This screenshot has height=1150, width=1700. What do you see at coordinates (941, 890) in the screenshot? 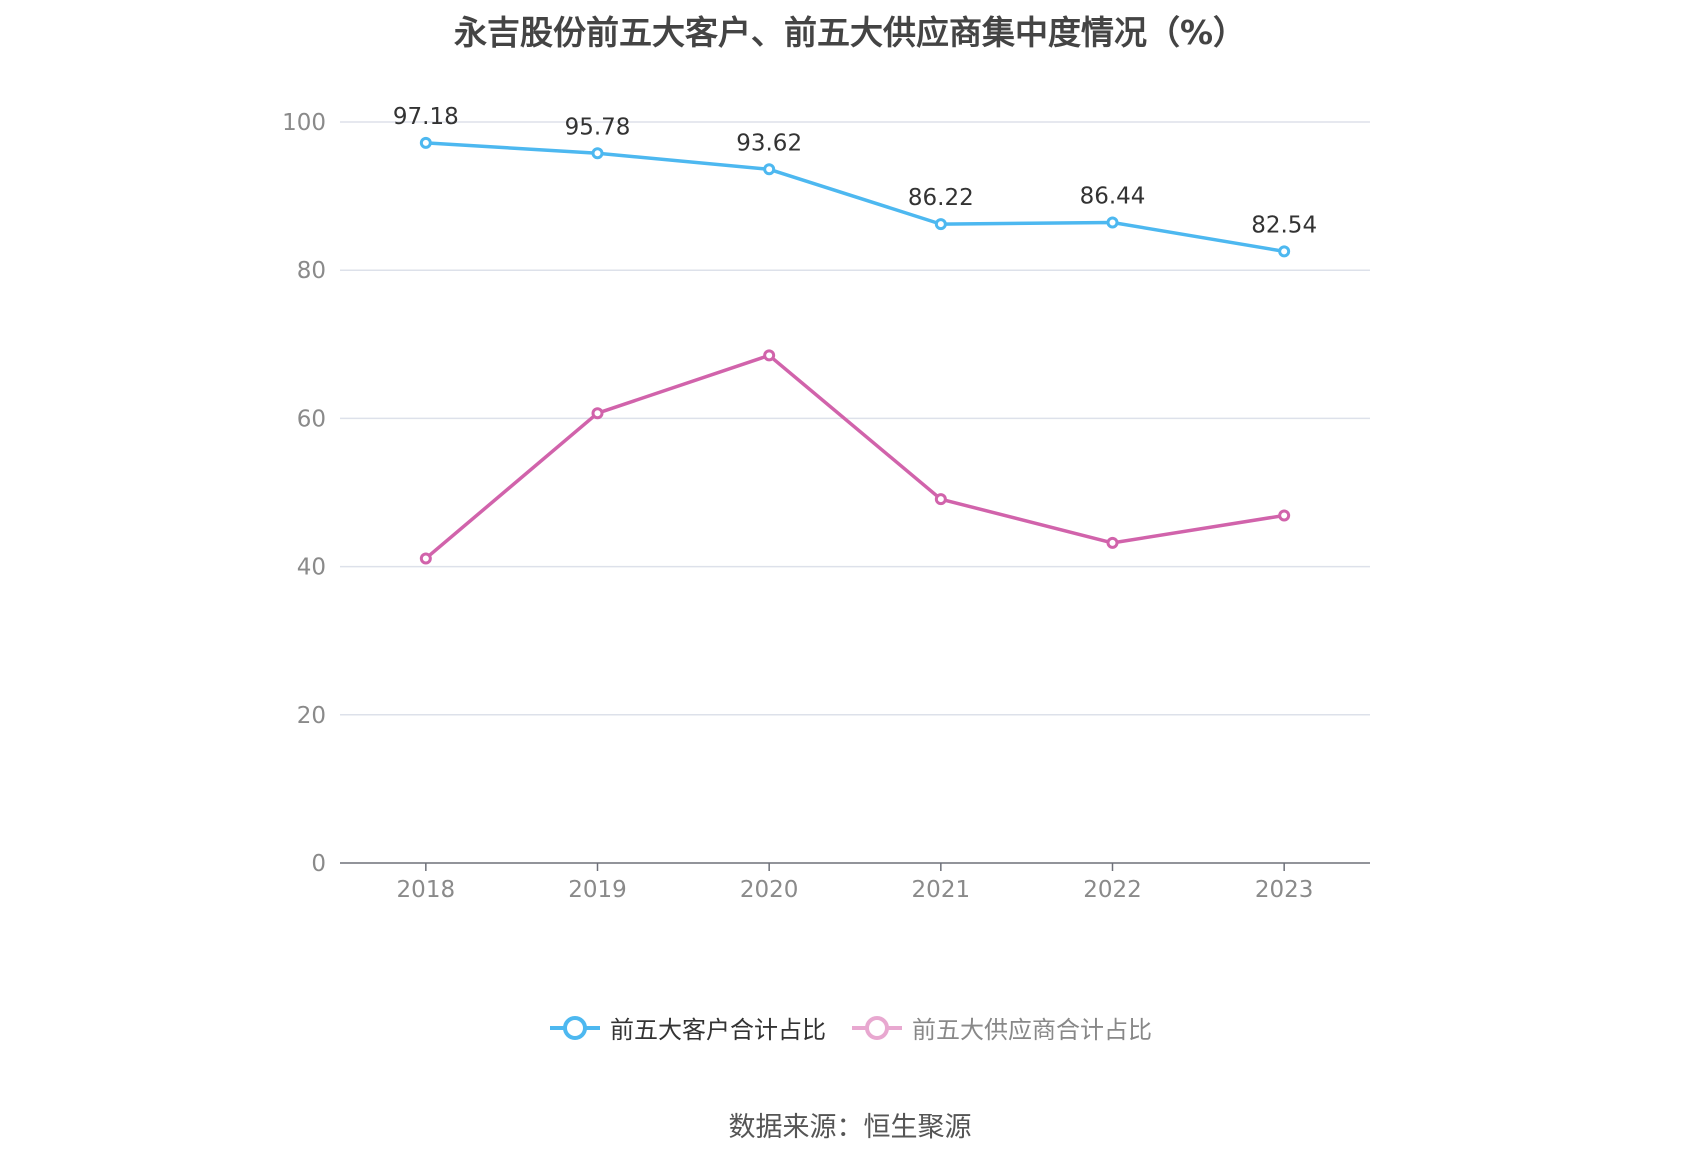
I see `x-tick-label: 2021` at bounding box center [941, 890].